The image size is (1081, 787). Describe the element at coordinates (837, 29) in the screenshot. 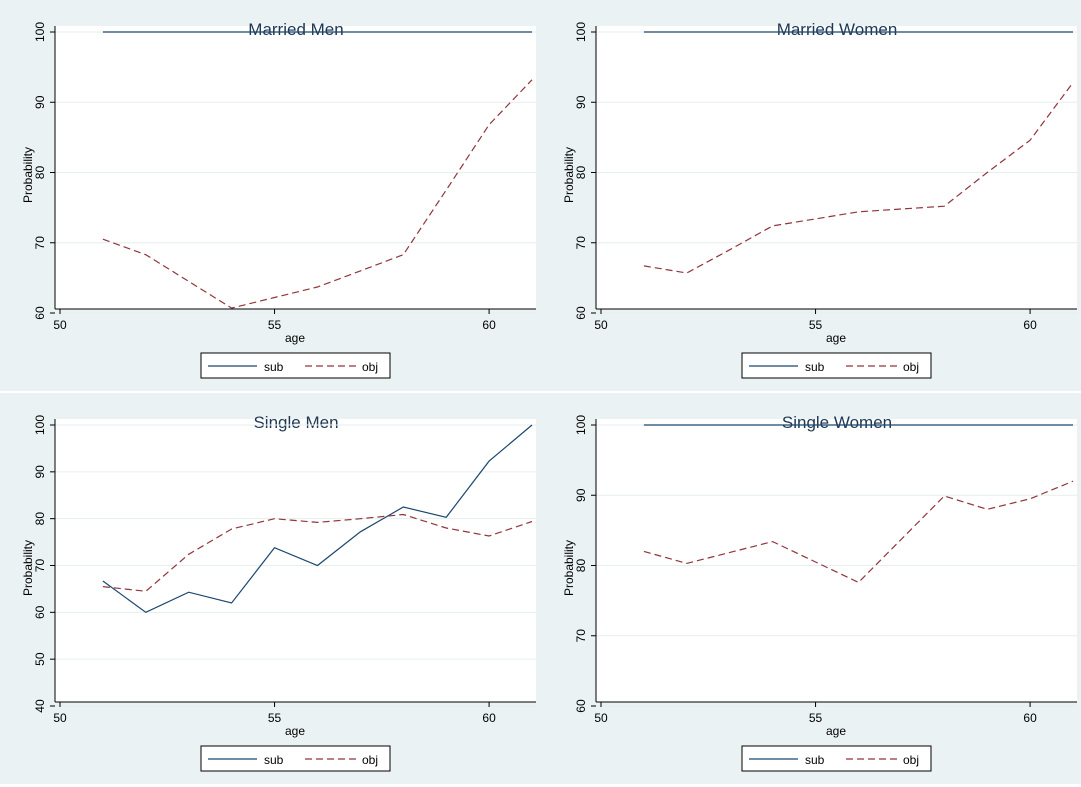

I see `chart-title: Married Women` at that location.